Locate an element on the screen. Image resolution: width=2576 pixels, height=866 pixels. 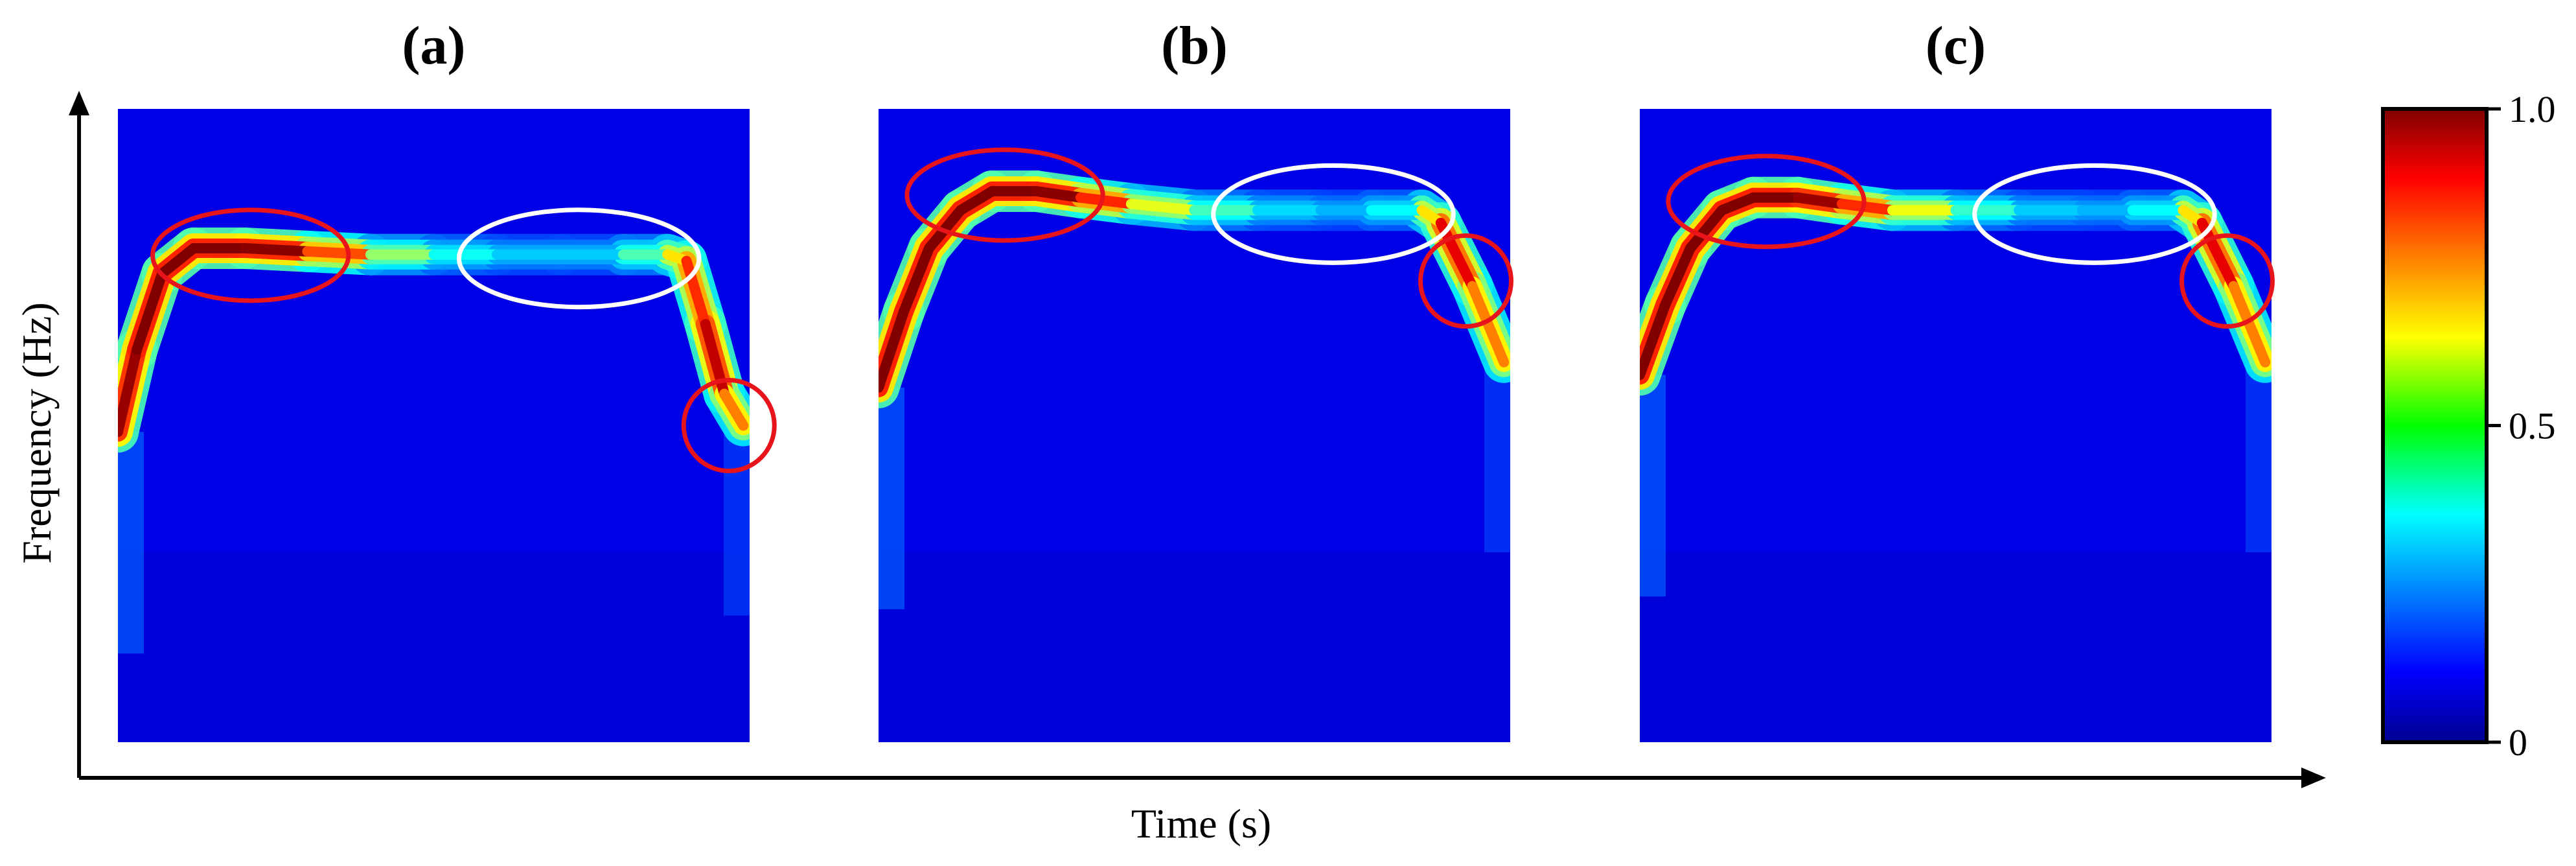
colorbar-ticks: 1.0 0.5 0 is located at coordinates (2521, 426).